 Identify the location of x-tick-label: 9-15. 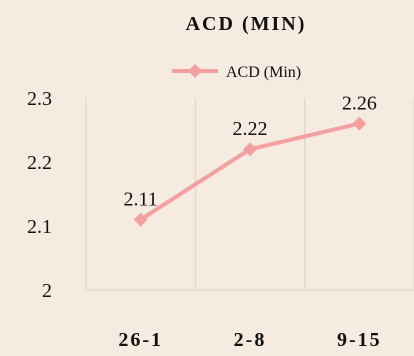
(359, 340).